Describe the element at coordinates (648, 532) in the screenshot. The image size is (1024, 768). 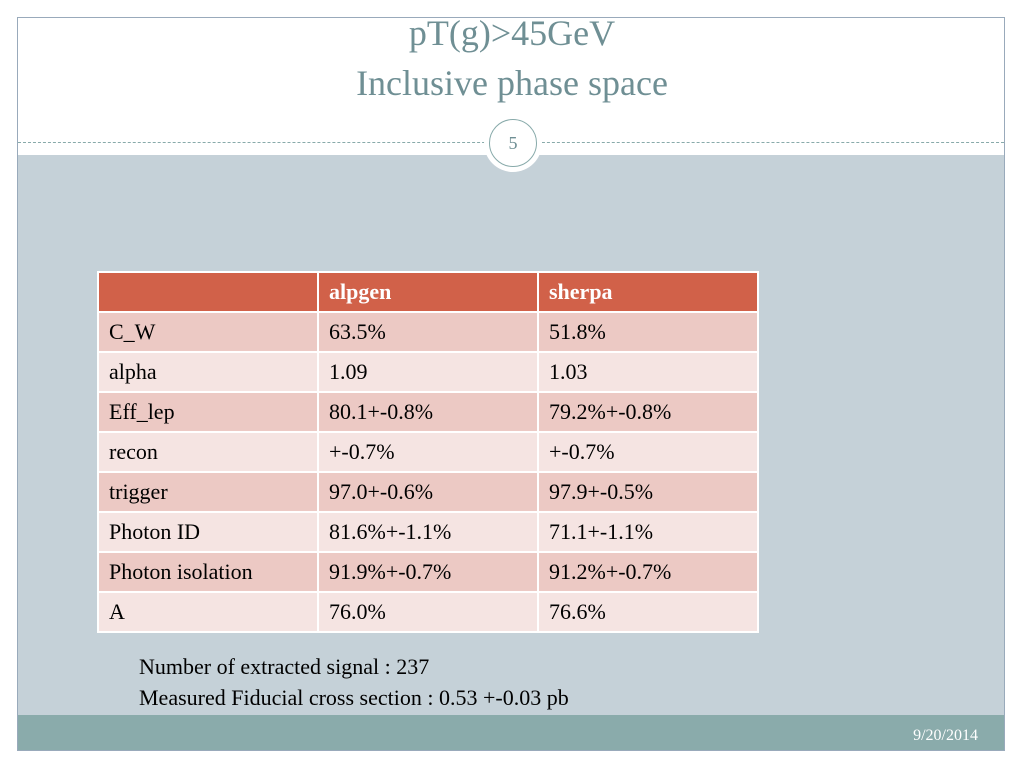
I see `table-cell: 71.1+-1.1%` at that location.